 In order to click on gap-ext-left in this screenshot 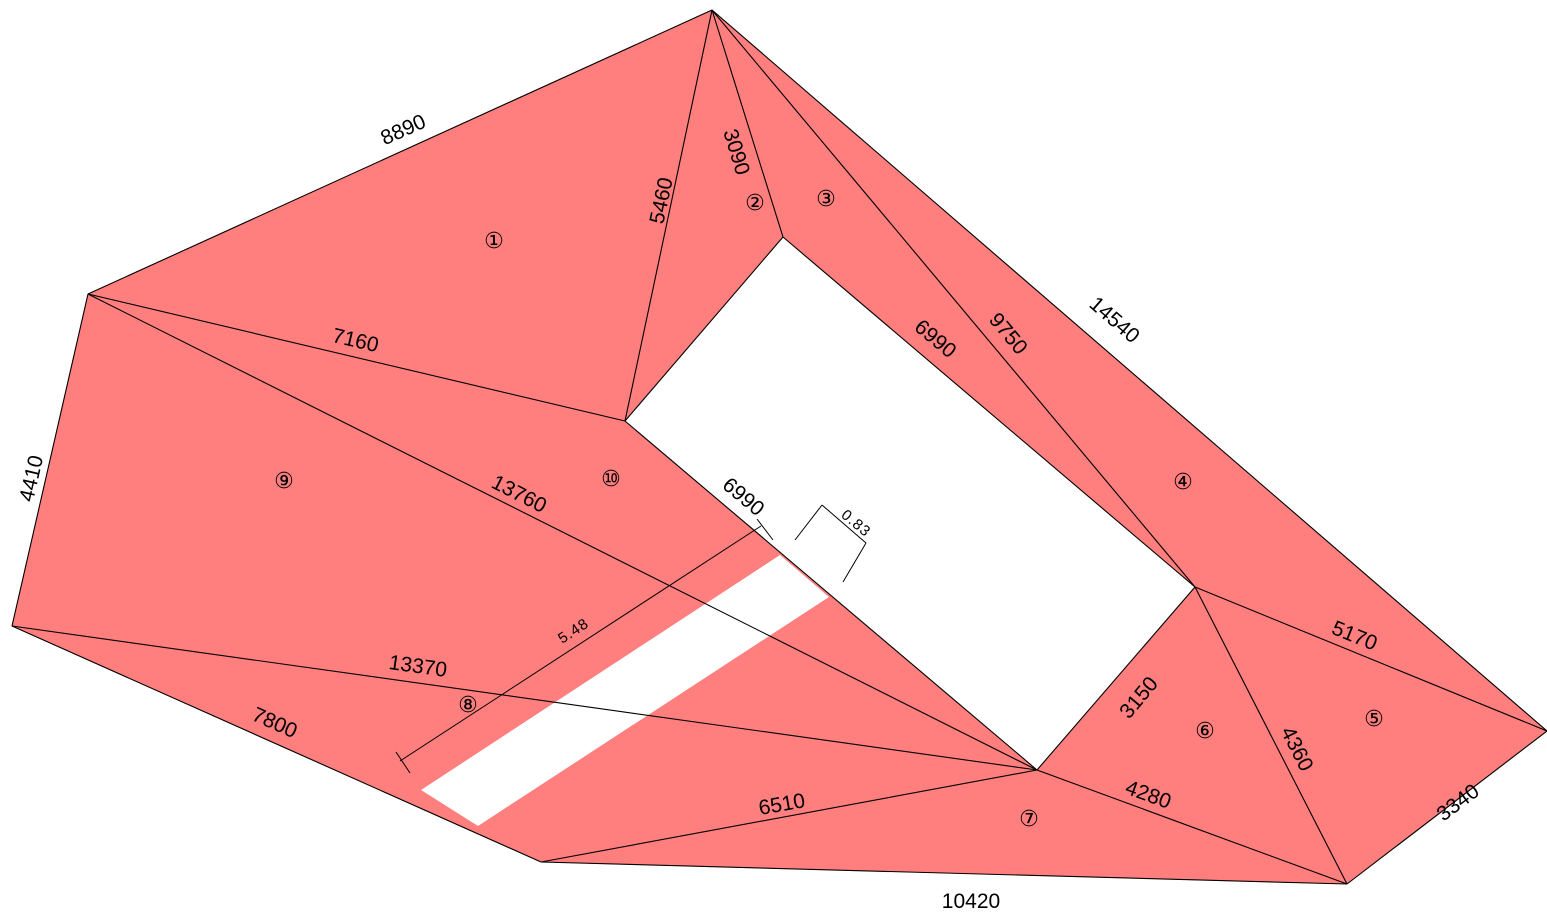, I will do `click(808, 522)`.